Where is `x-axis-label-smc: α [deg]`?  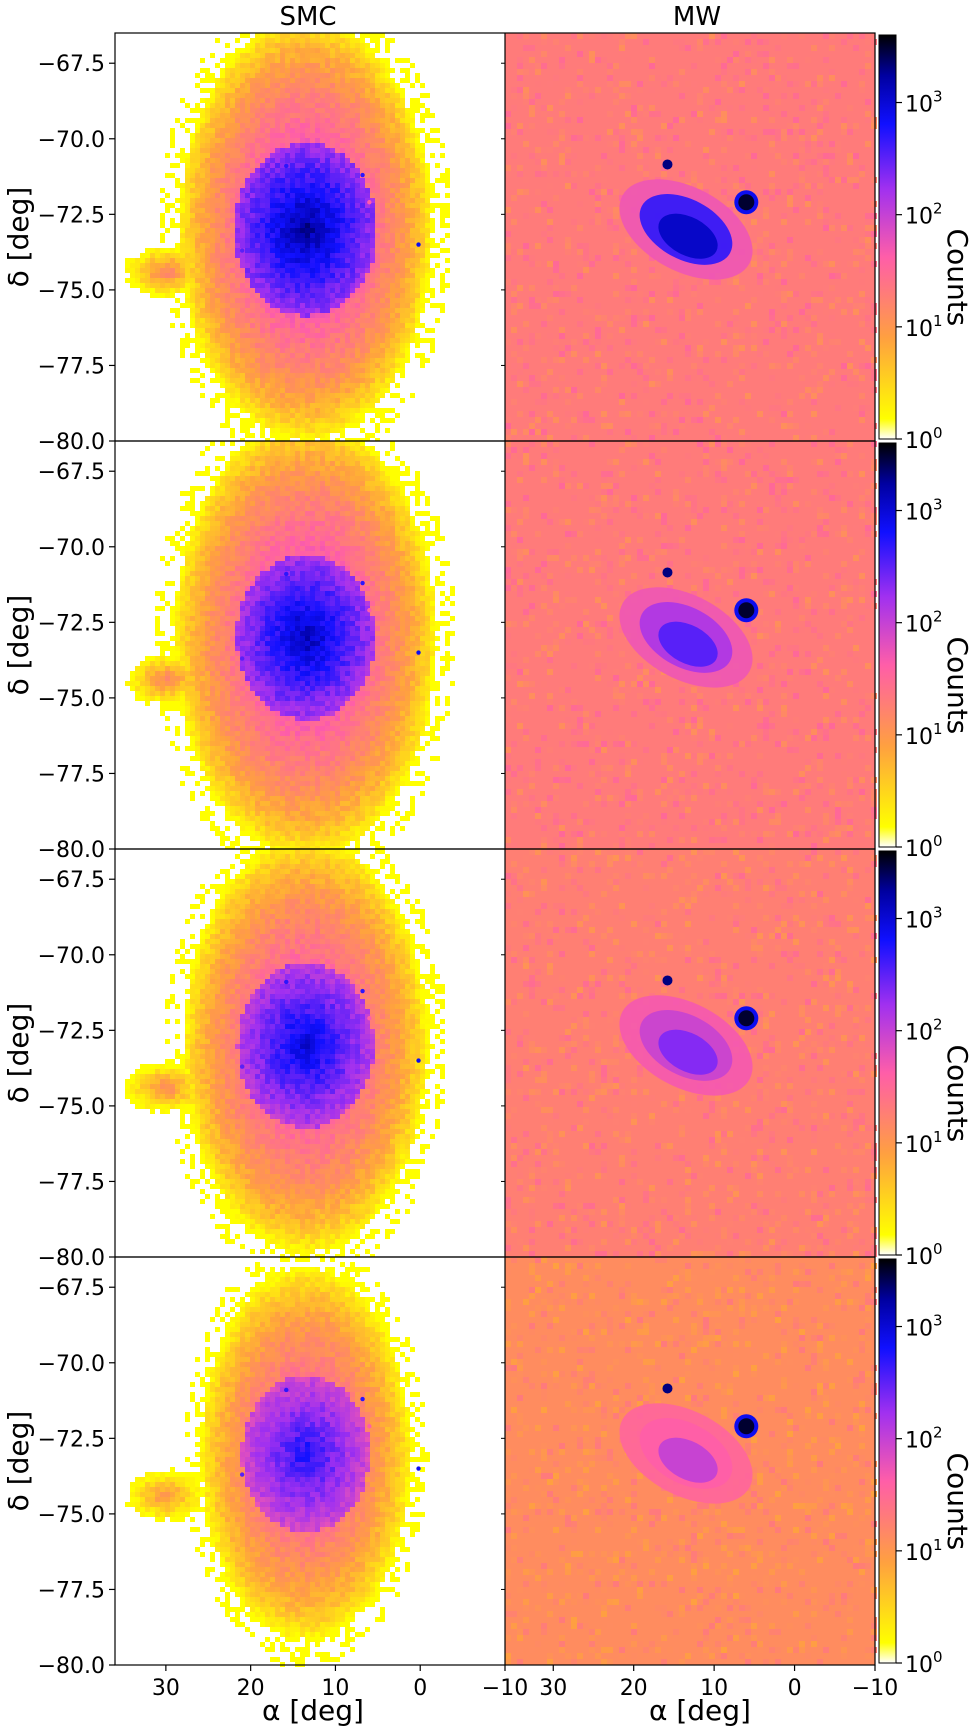 x-axis-label-smc: α [deg] is located at coordinates (313, 1710).